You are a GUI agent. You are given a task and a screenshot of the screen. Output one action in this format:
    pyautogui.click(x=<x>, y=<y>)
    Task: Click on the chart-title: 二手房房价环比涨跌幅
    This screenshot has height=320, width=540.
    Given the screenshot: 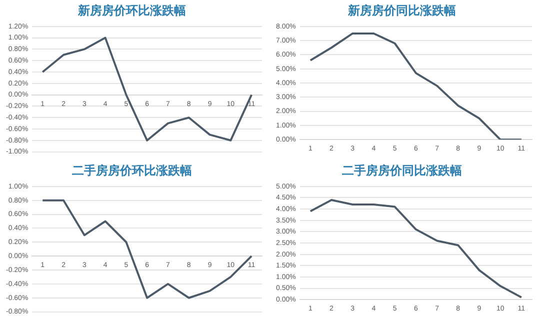 What is the action you would take?
    pyautogui.click(x=132, y=170)
    